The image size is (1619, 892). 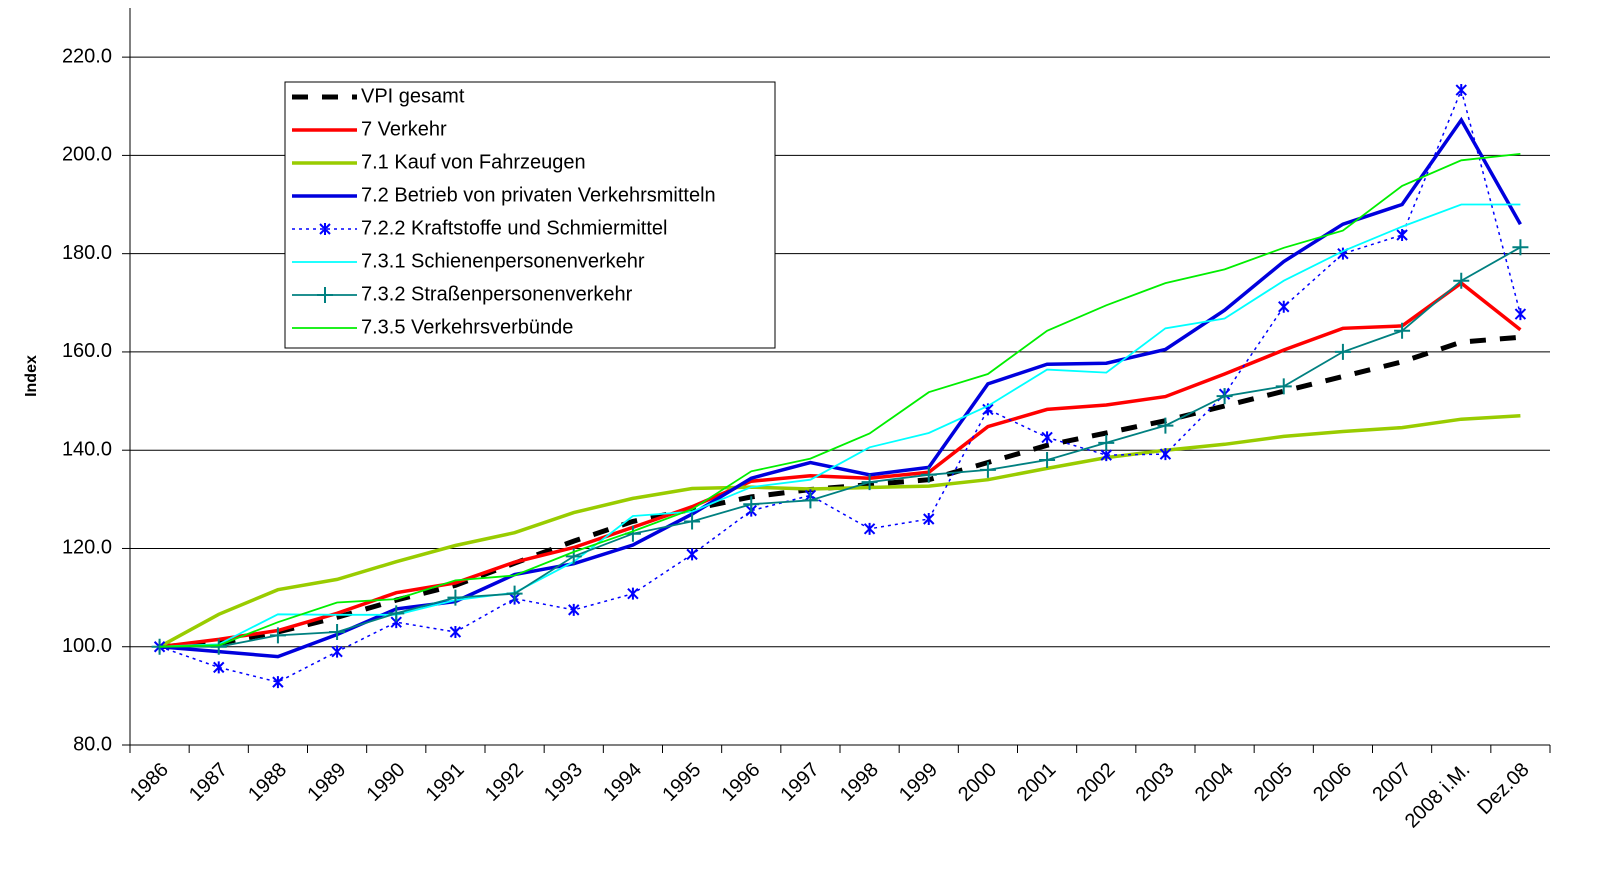 I want to click on x-tick-label: 2001, so click(x=1036, y=782).